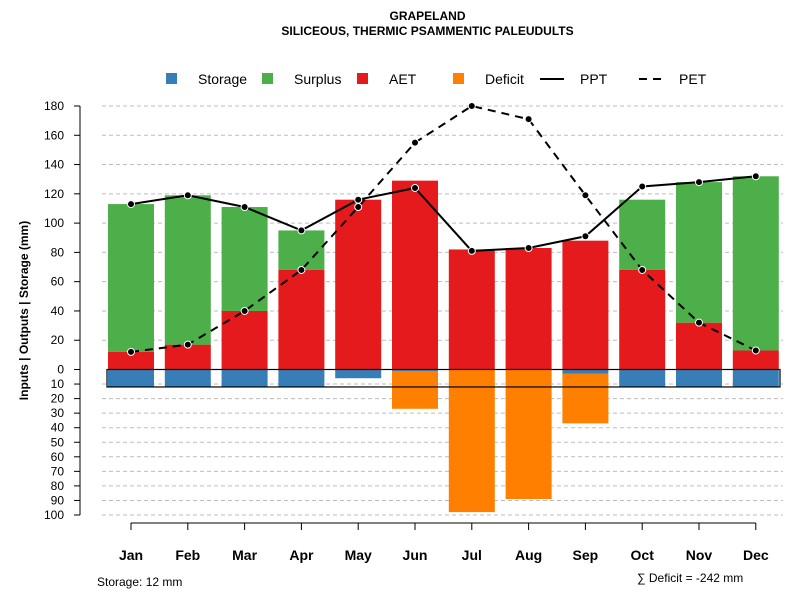 The height and width of the screenshot is (600, 800). Describe the element at coordinates (403, 79) in the screenshot. I see `legend-label: AET` at that location.